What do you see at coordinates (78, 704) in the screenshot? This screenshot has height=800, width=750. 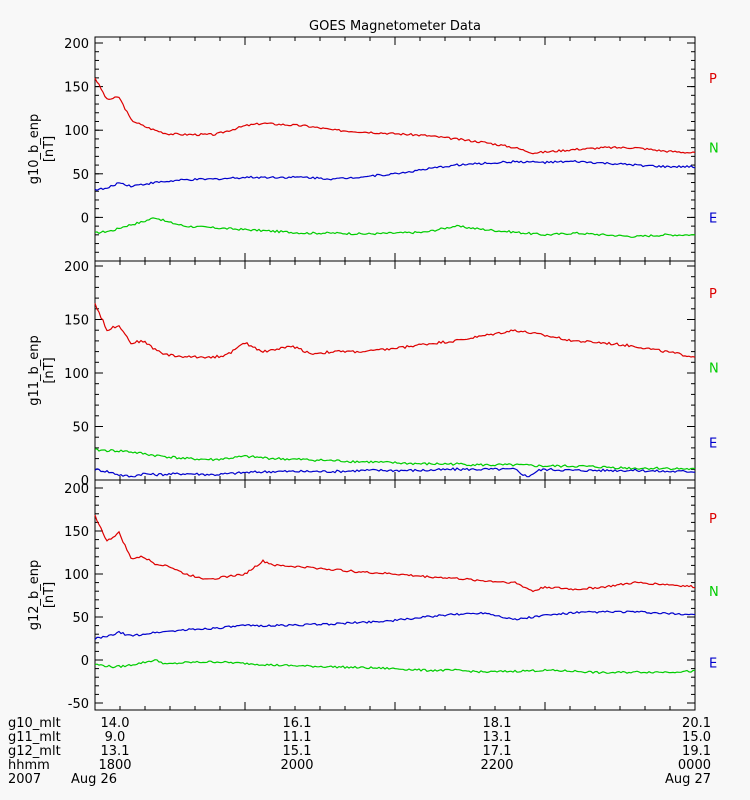 I see `y-tick-label: -50` at bounding box center [78, 704].